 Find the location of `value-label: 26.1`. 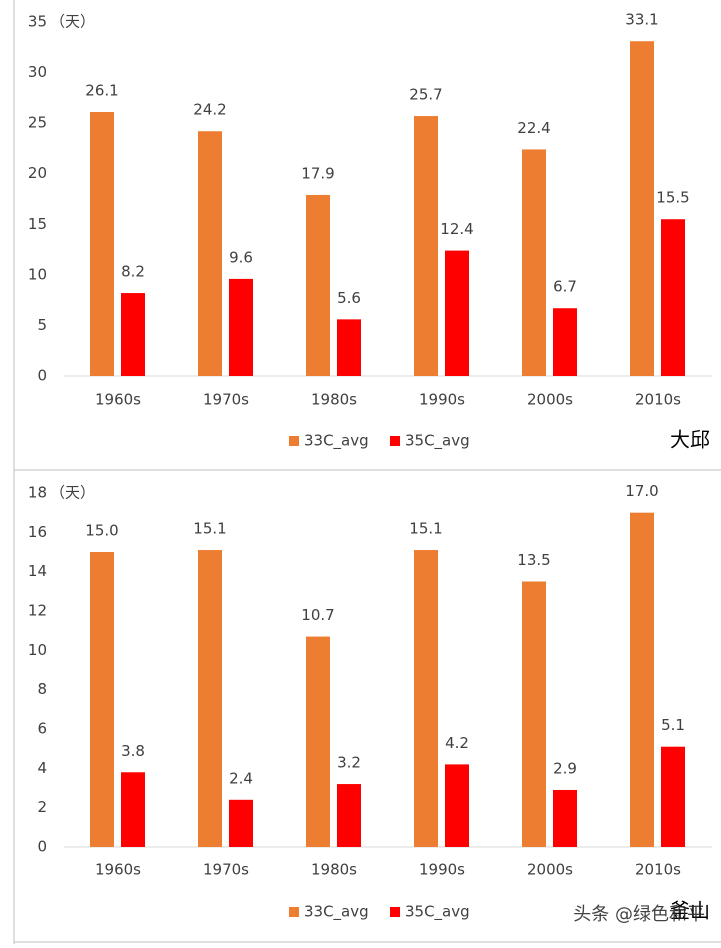

value-label: 26.1 is located at coordinates (101, 91).